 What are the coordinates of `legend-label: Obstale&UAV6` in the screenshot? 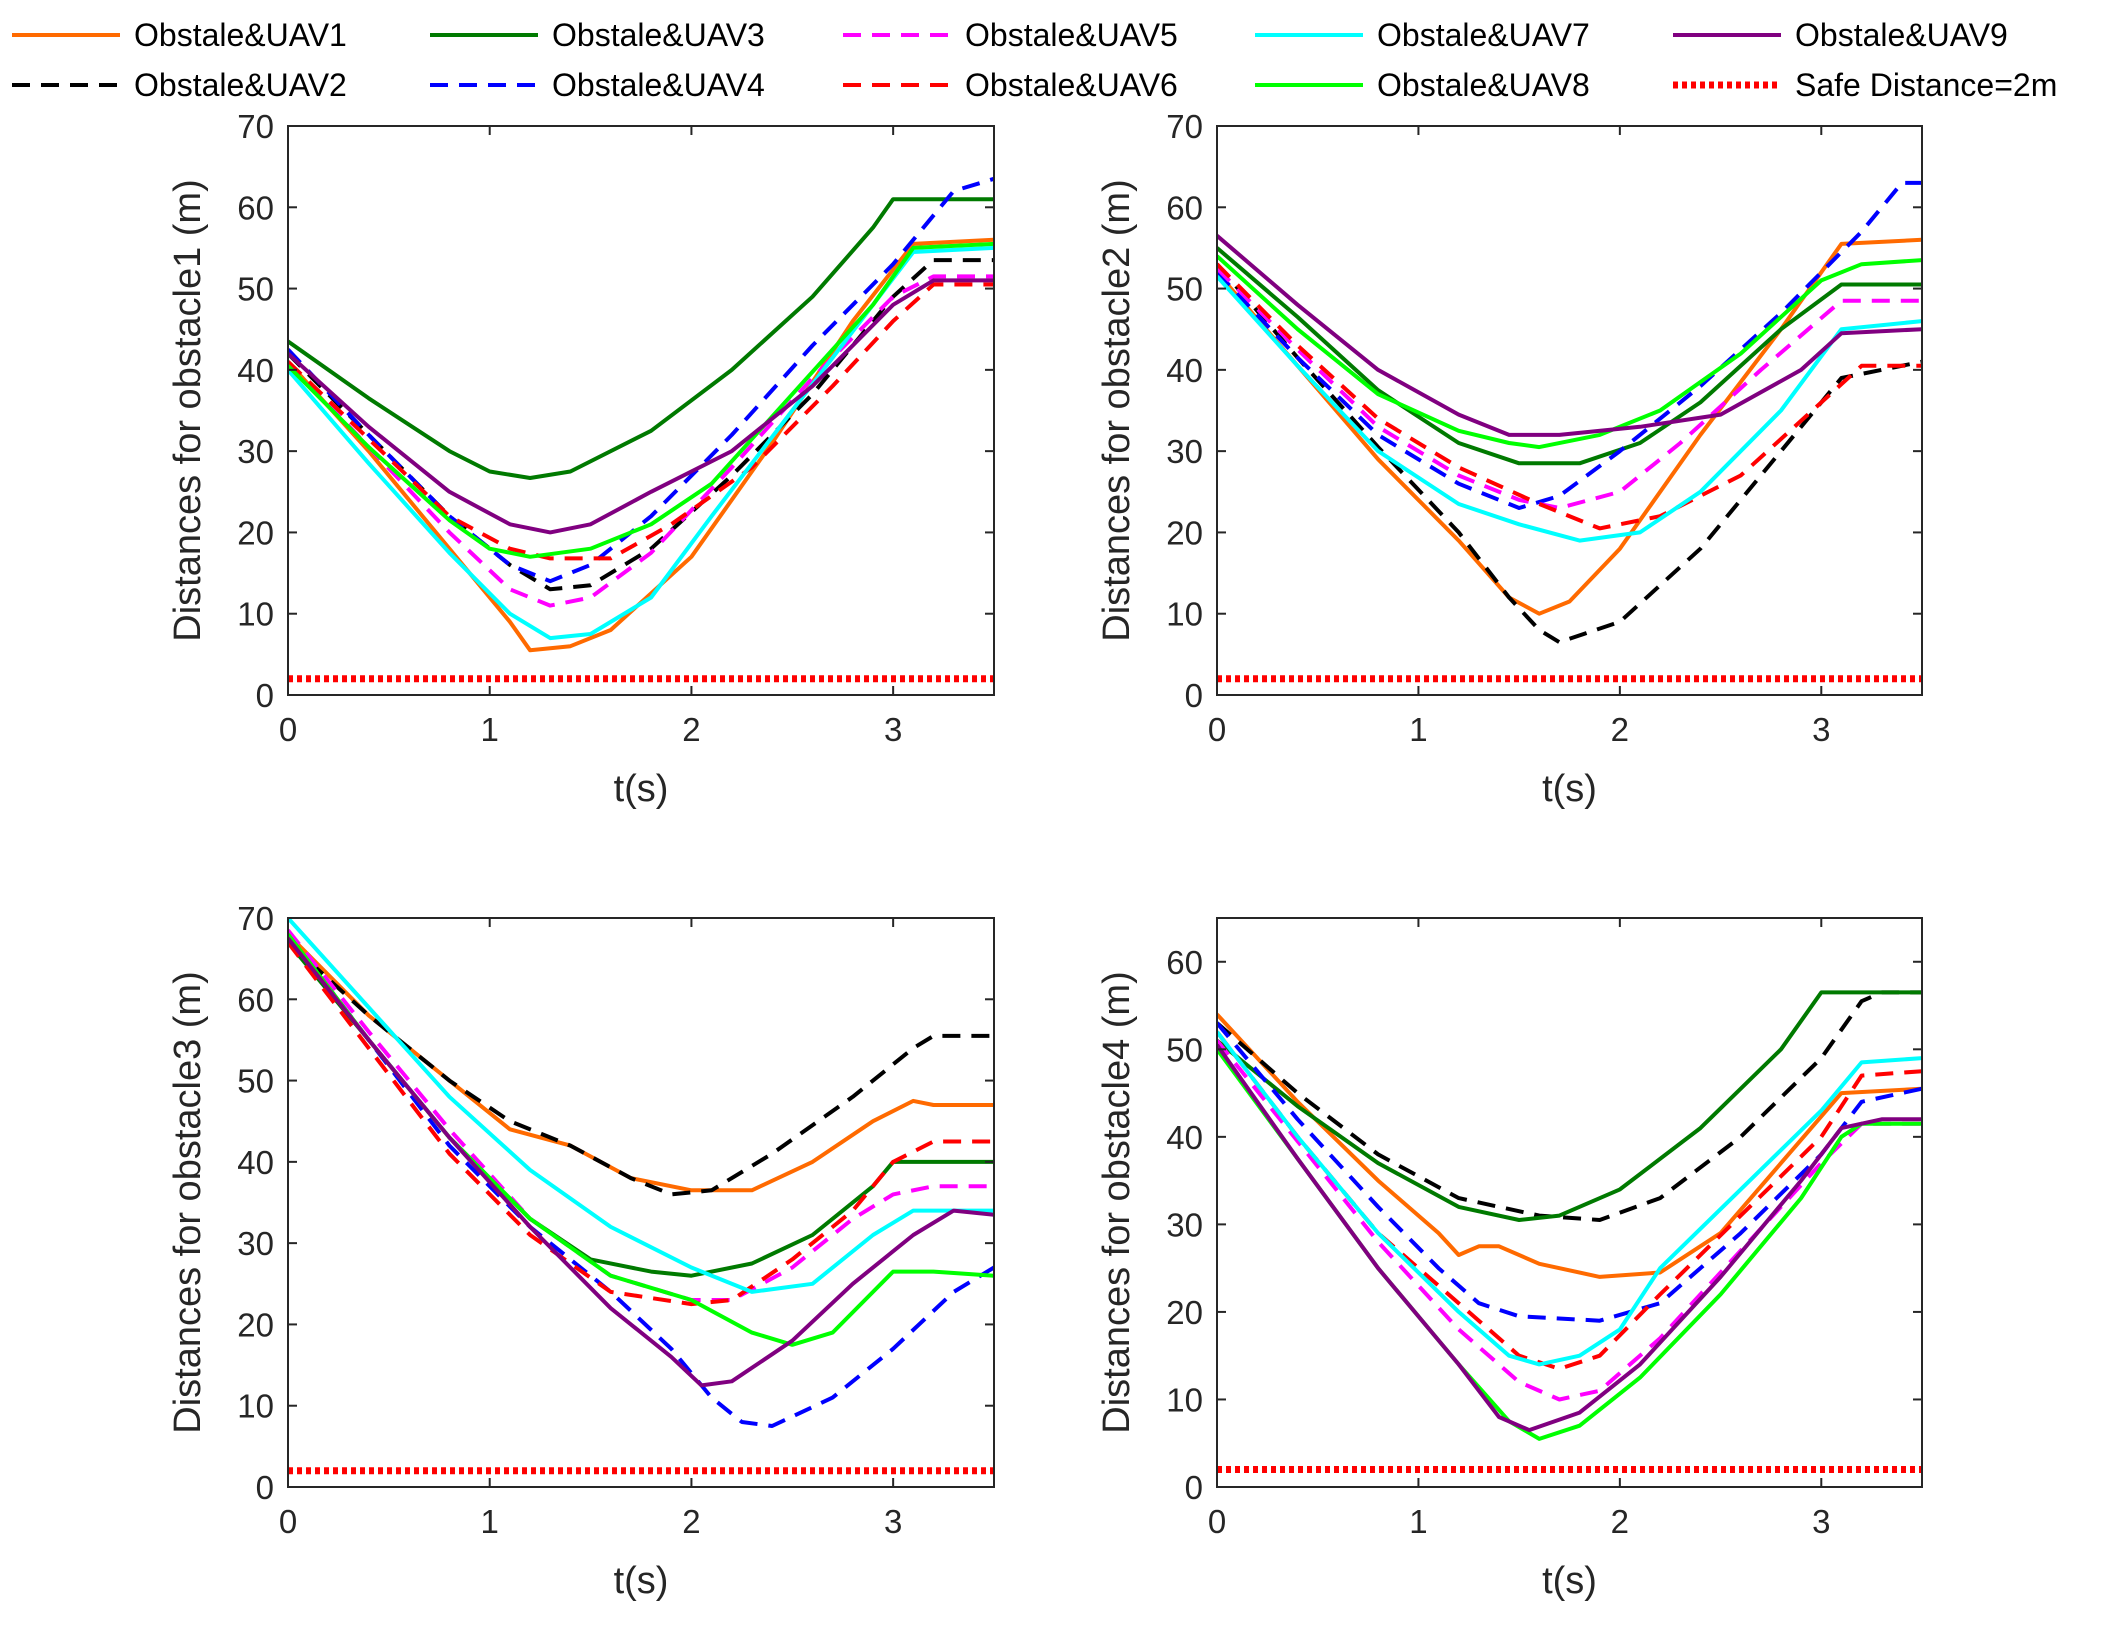 It's located at (1071, 85).